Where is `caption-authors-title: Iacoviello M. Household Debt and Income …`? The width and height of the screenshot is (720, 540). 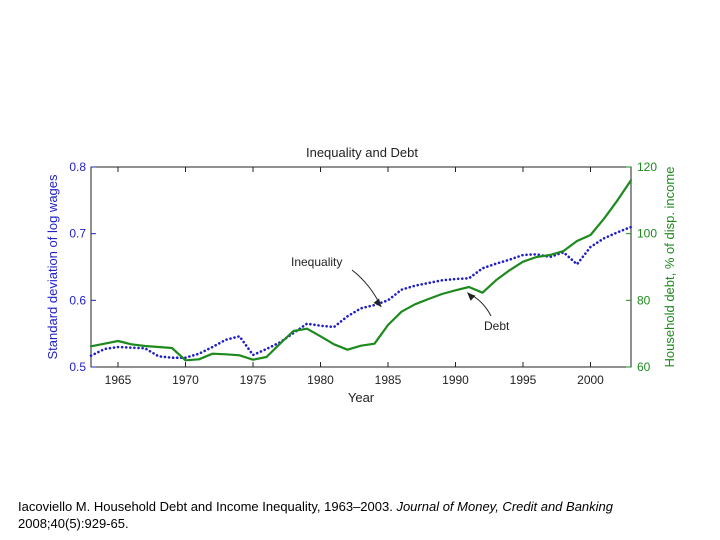 caption-authors-title: Iacoviello M. Household Debt and Income … is located at coordinates (207, 506).